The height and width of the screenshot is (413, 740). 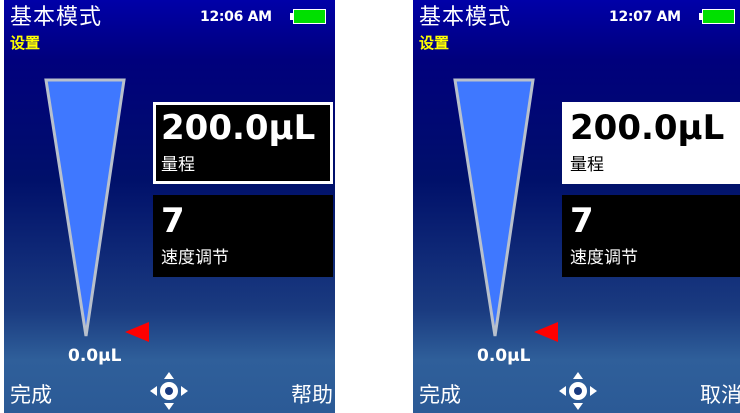 What do you see at coordinates (312, 395) in the screenshot?
I see `help-softkey: 帮助` at bounding box center [312, 395].